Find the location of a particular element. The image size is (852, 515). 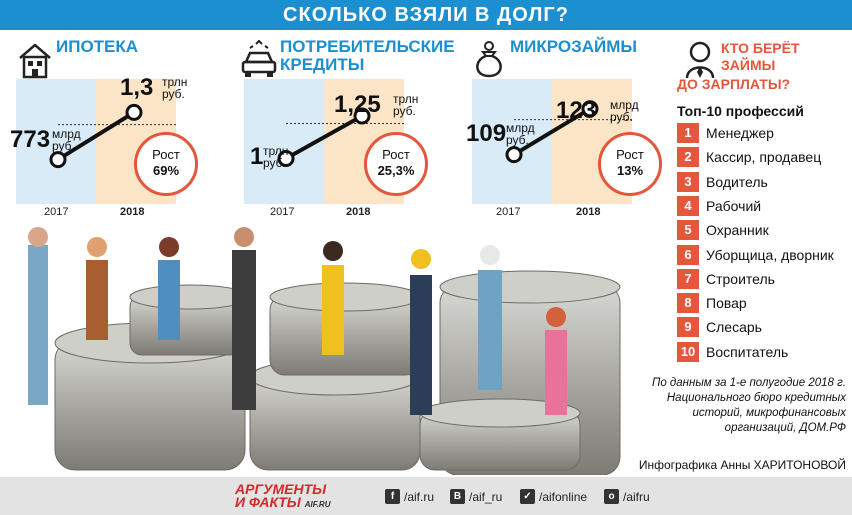

worker-icon is located at coordinates (700, 60).